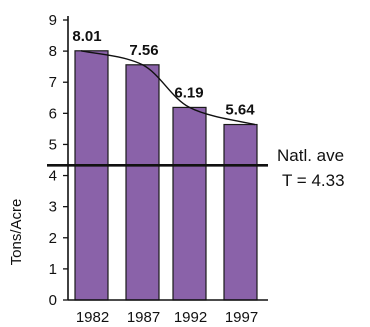  I want to click on y-axis-title: Tons/Acre, so click(16, 232).